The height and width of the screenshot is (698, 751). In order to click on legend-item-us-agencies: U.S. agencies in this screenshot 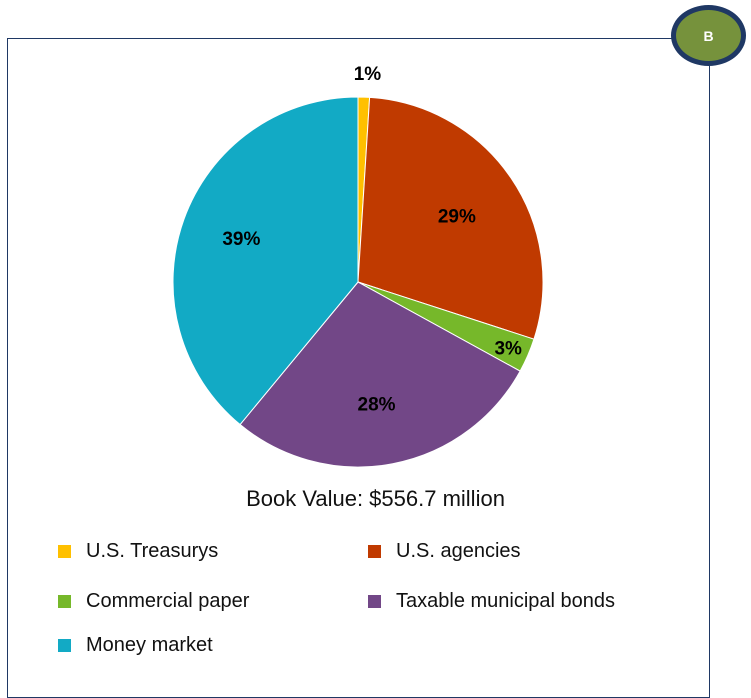, I will do `click(444, 551)`.